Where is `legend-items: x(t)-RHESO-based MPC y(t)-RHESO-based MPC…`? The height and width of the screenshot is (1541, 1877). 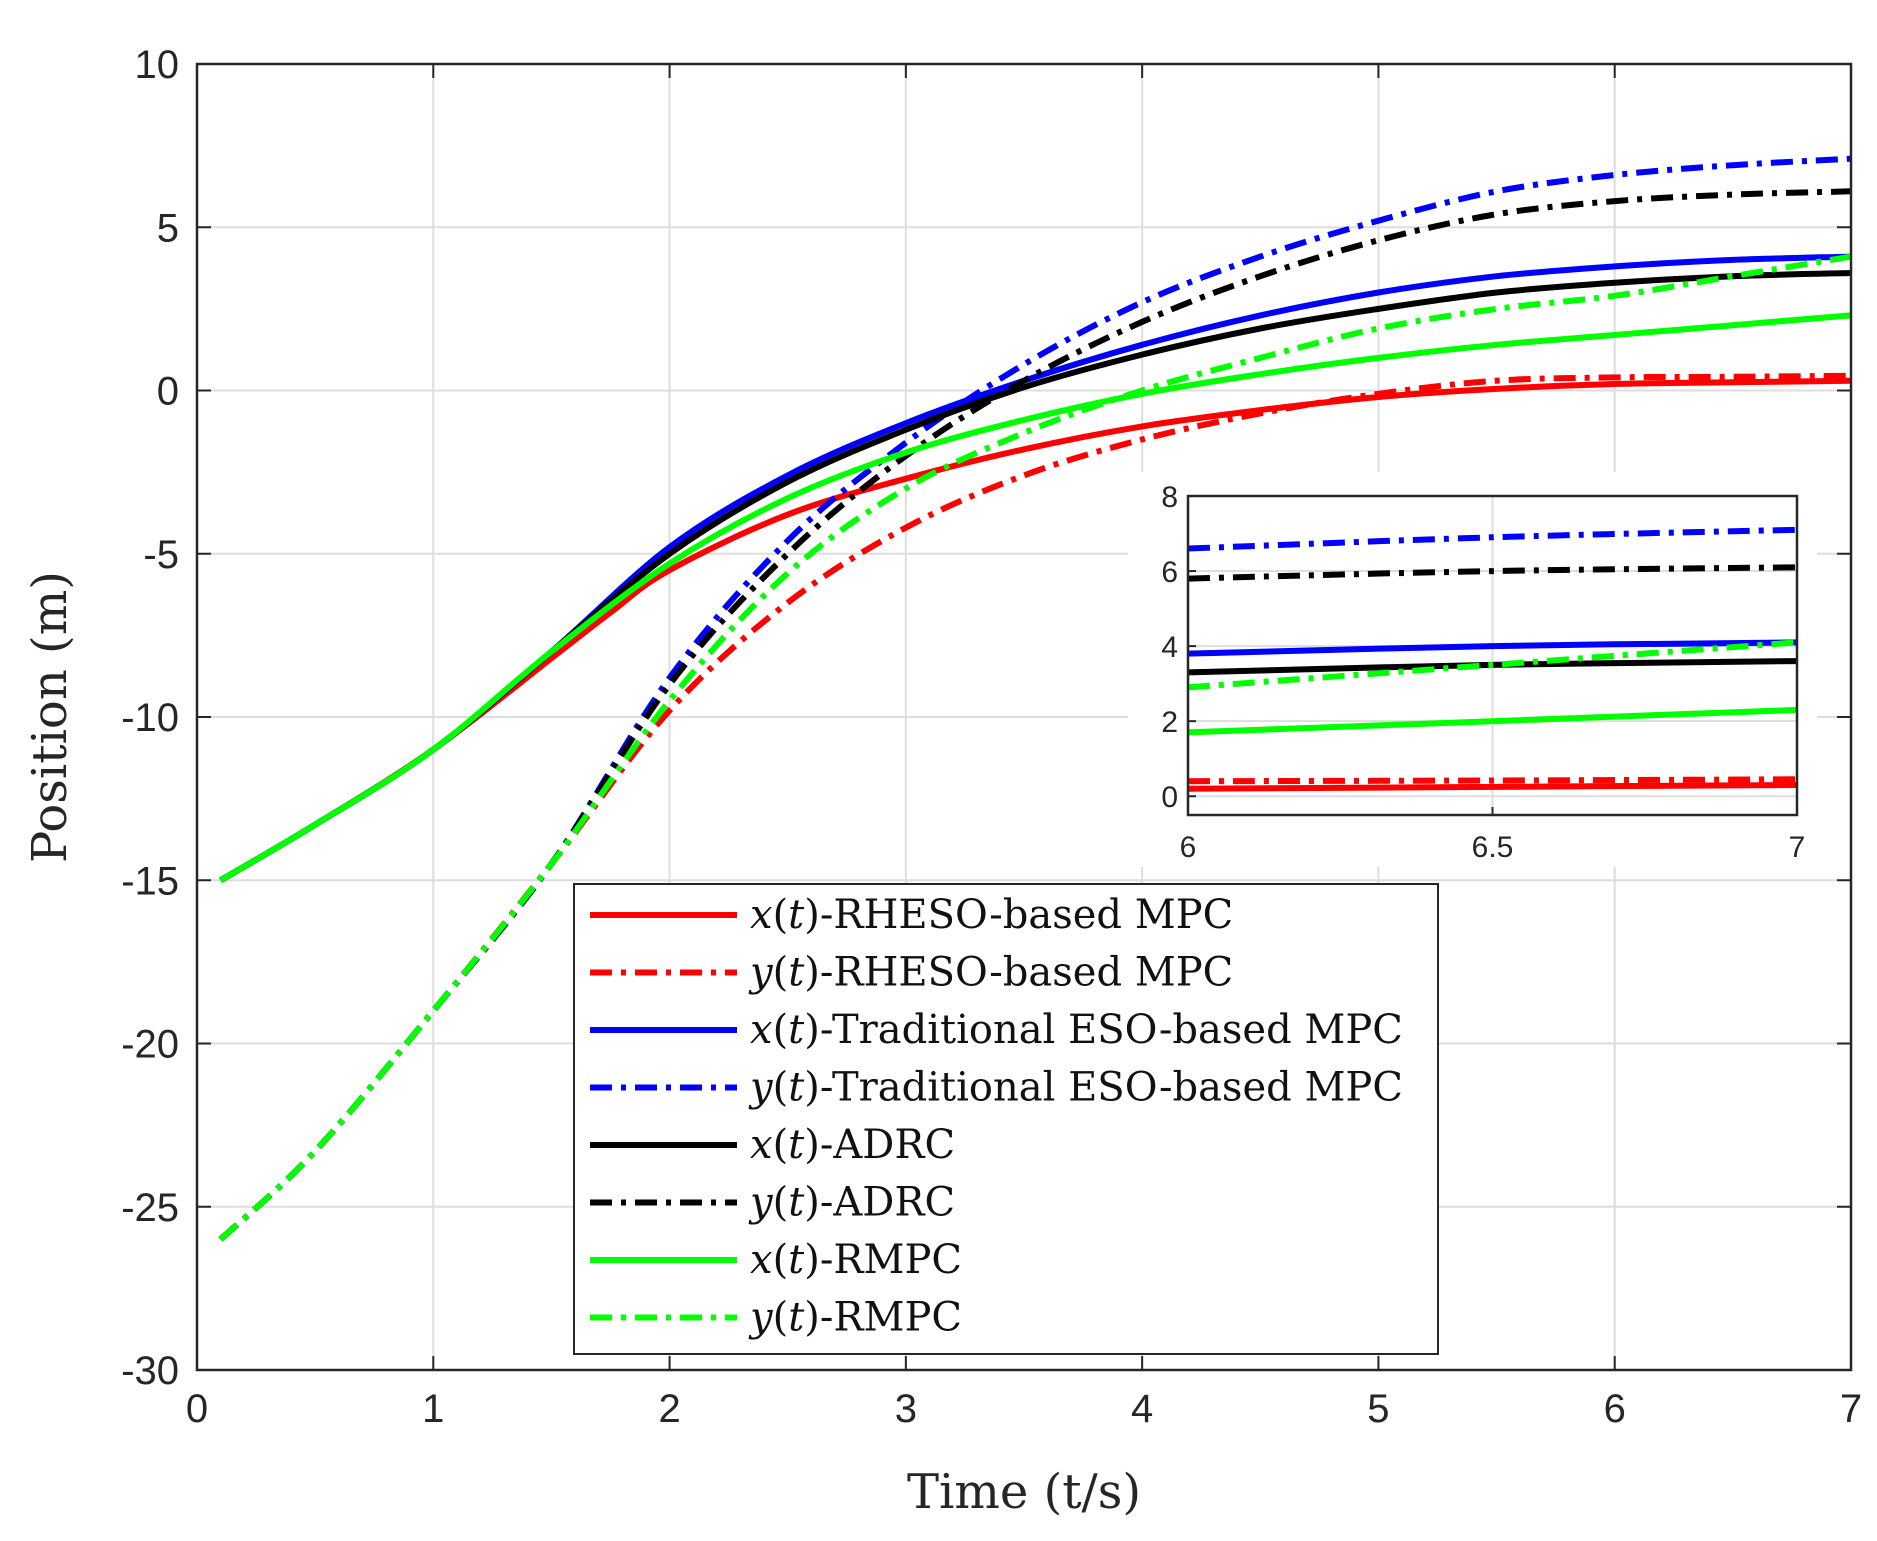
legend-items: x(t)-RHESO-based MPC y(t)-RHESO-based MPC… is located at coordinates (996, 1116).